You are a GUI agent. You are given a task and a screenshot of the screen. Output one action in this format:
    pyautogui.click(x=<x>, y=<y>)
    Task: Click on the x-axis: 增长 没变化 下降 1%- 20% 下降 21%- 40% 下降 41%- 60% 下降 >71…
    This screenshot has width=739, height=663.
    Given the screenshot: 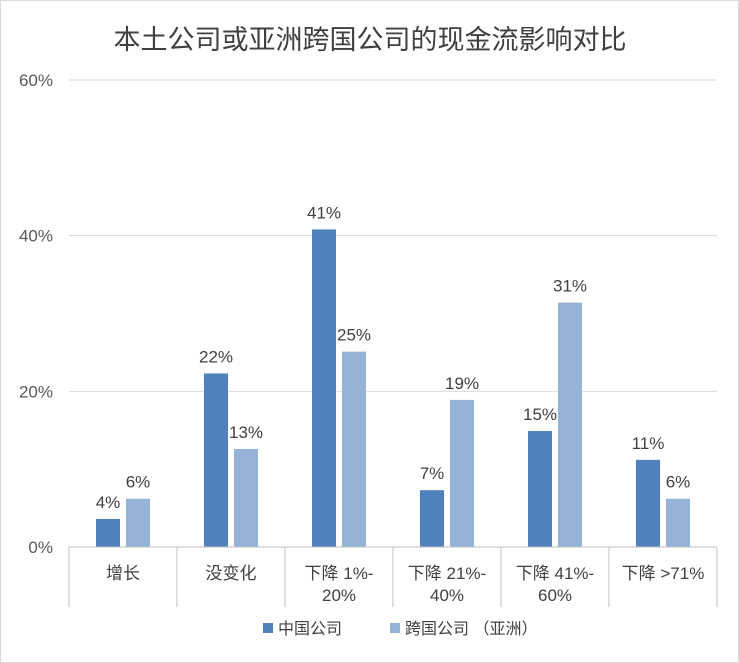 What is the action you would take?
    pyautogui.click(x=393, y=576)
    